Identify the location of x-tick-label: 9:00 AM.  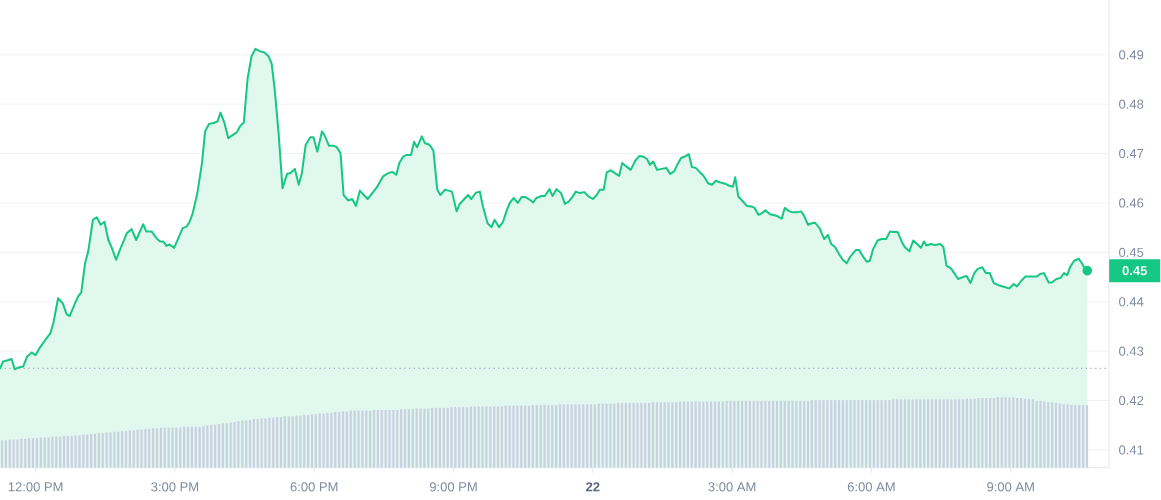
(1010, 487).